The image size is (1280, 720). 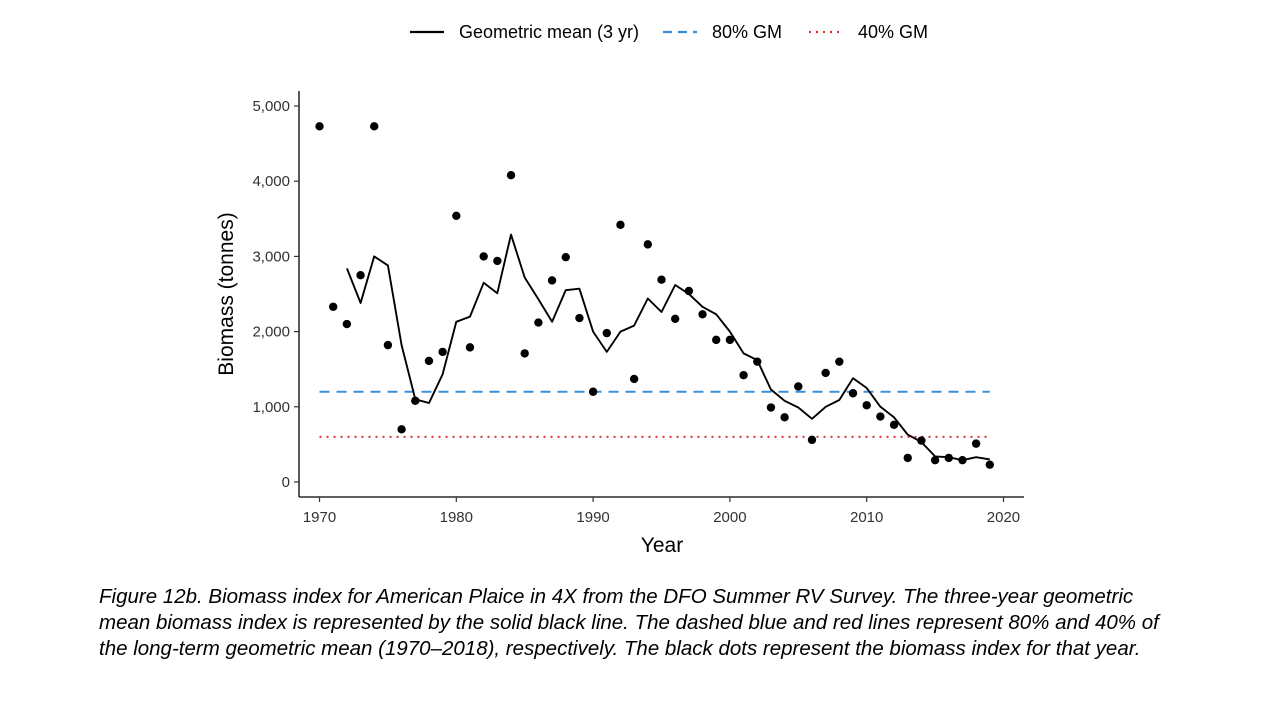 I want to click on chart-legend: Geometric mean (3 yr) 80% GM 40% GM, so click(x=669, y=32).